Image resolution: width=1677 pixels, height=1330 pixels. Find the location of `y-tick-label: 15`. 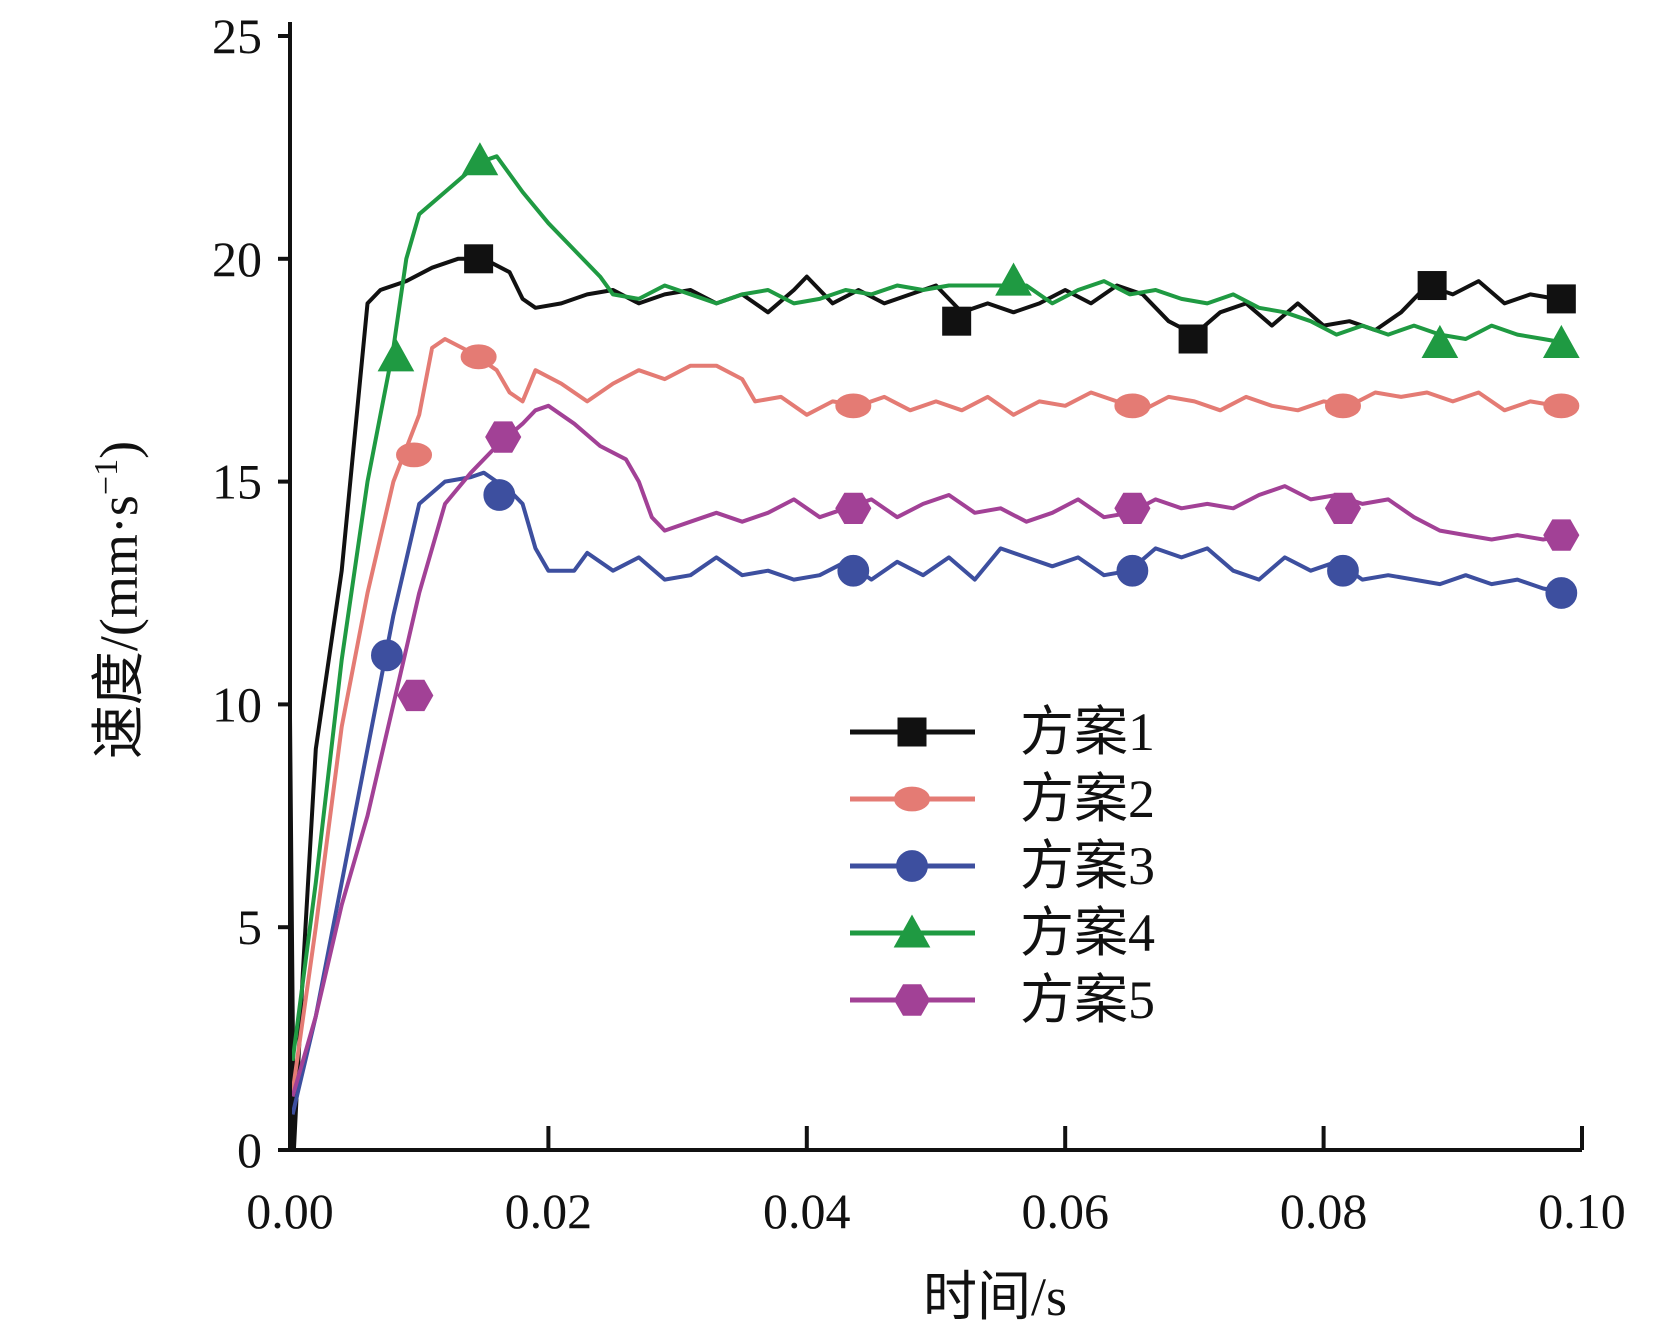

y-tick-label: 15 is located at coordinates (237, 482).